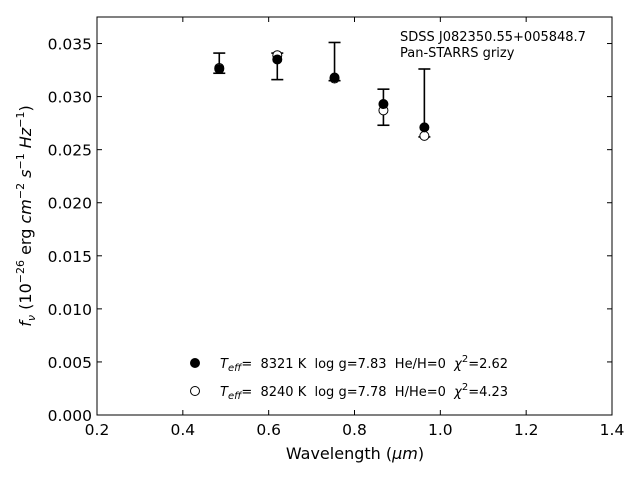 This screenshot has width=640, height=480. I want to click on legend-marker-open, so click(195, 391).